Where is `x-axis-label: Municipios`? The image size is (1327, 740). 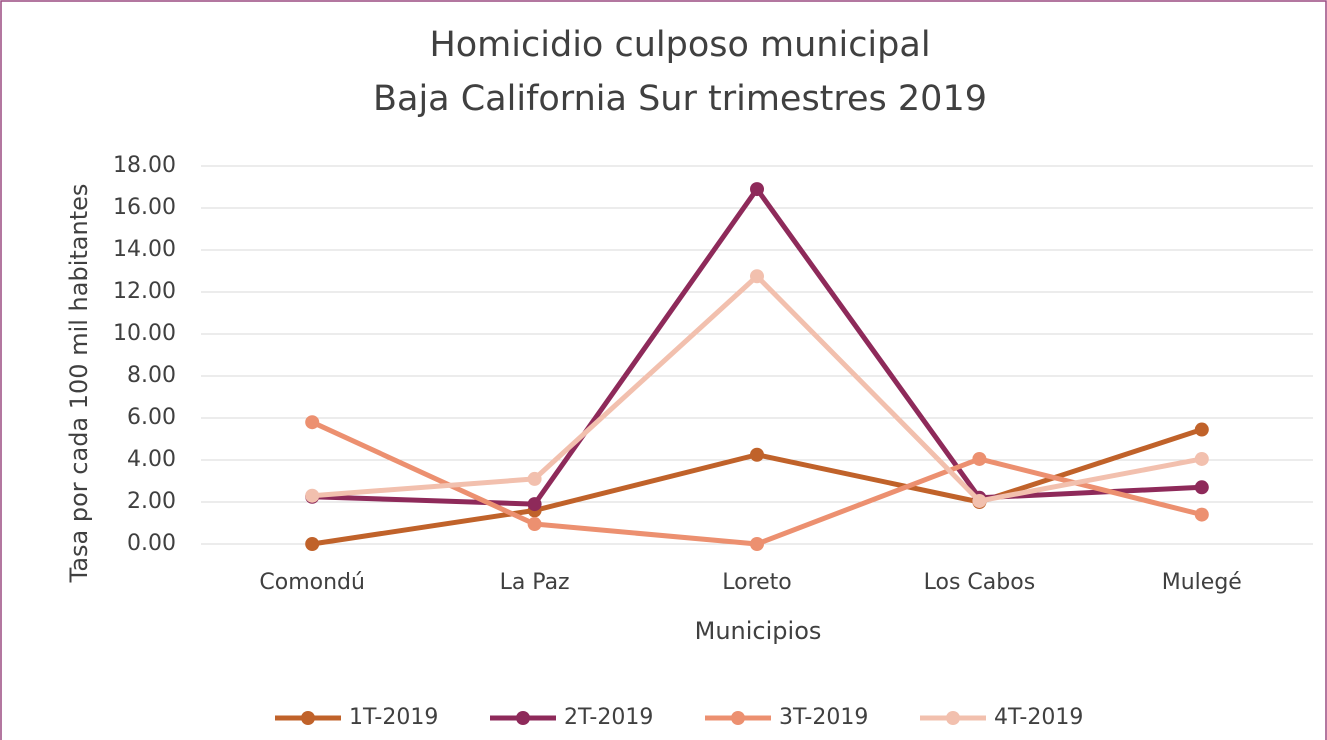
x-axis-label: Municipios is located at coordinates (758, 631).